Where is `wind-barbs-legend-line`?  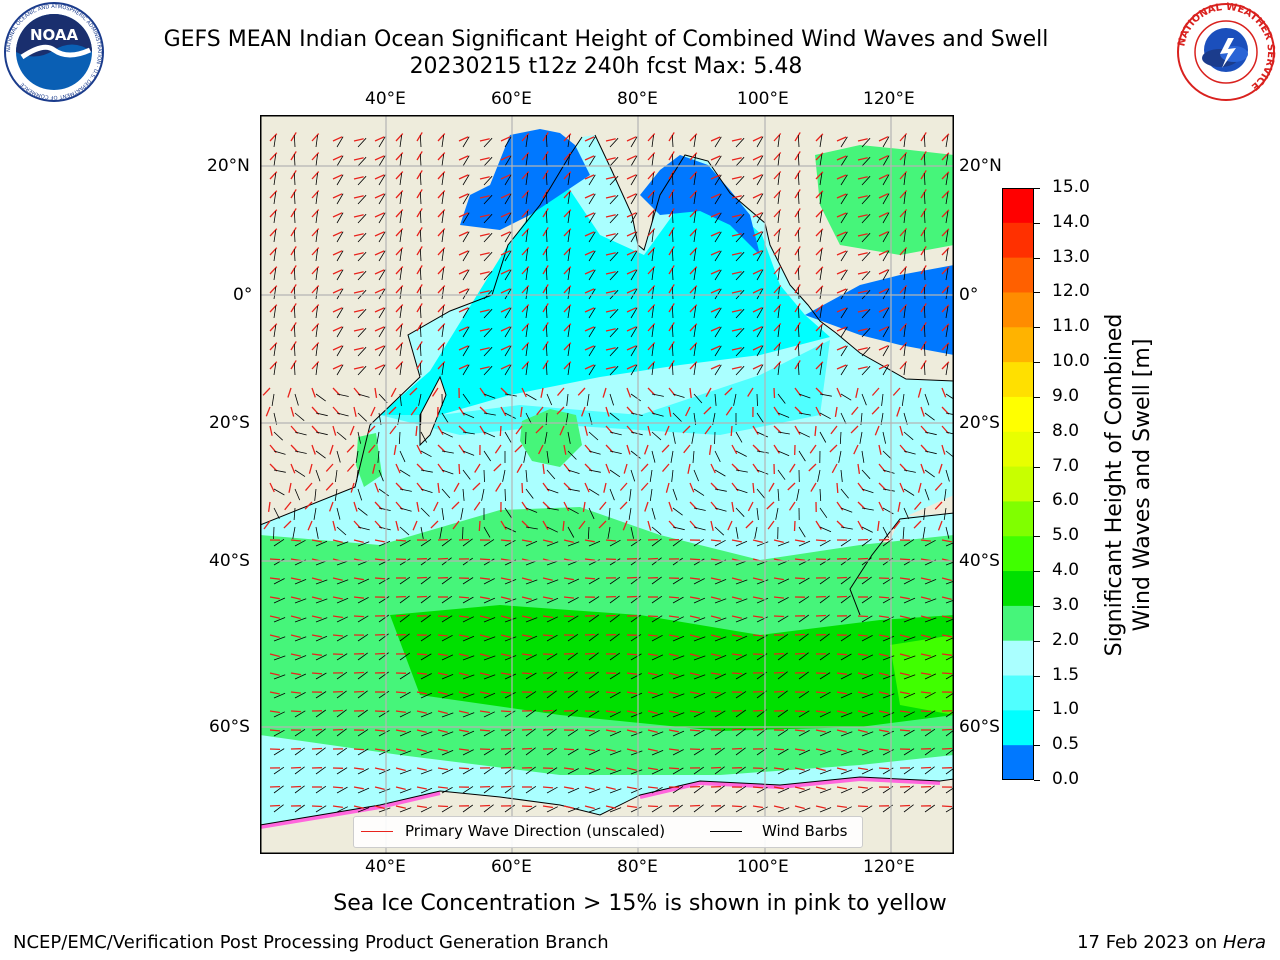 wind-barbs-legend-line is located at coordinates (726, 831).